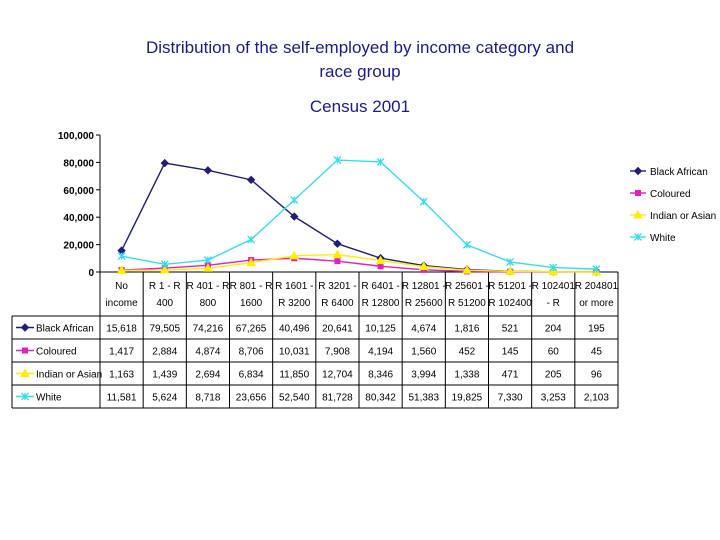 The height and width of the screenshot is (540, 720). I want to click on category-label: income, so click(121, 303).